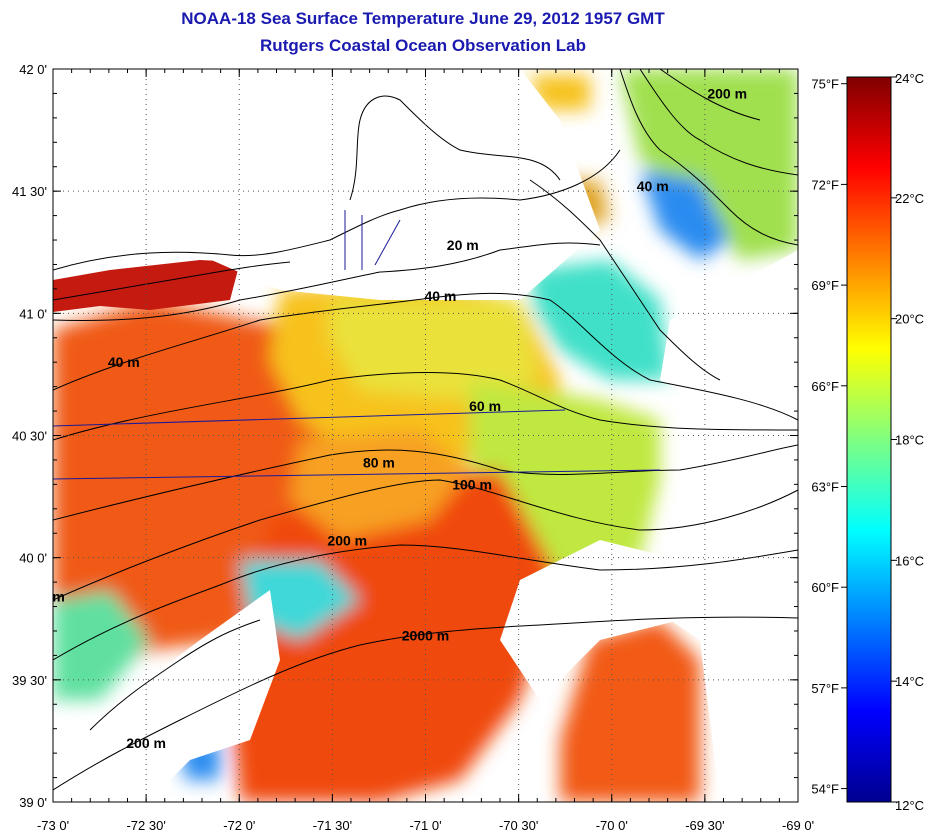  What do you see at coordinates (909, 681) in the screenshot?
I see `celsius-tick-label: 14°C` at bounding box center [909, 681].